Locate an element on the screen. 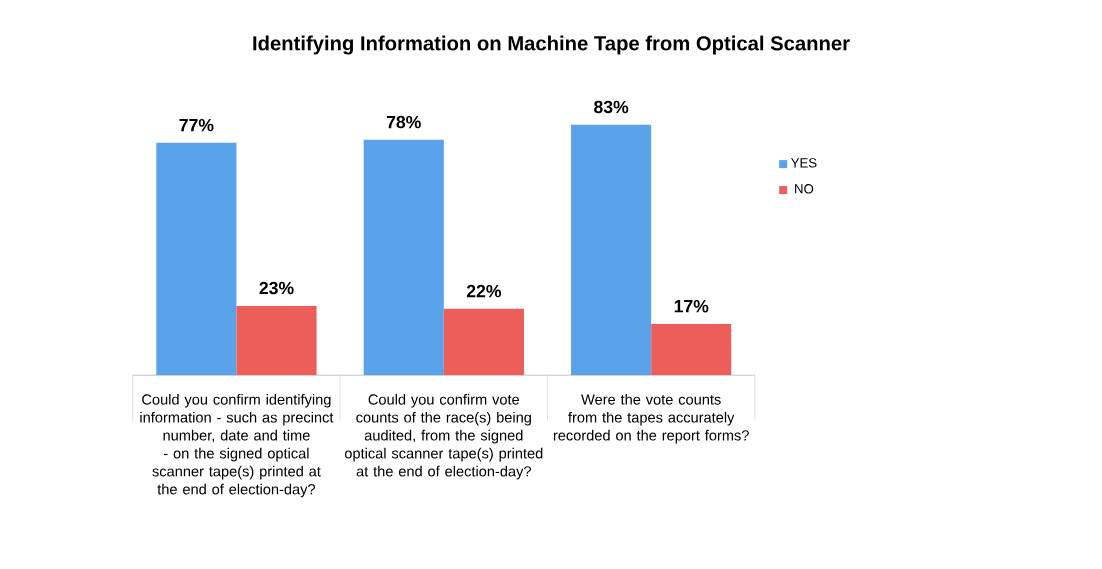  data-label: 83% is located at coordinates (611, 107).